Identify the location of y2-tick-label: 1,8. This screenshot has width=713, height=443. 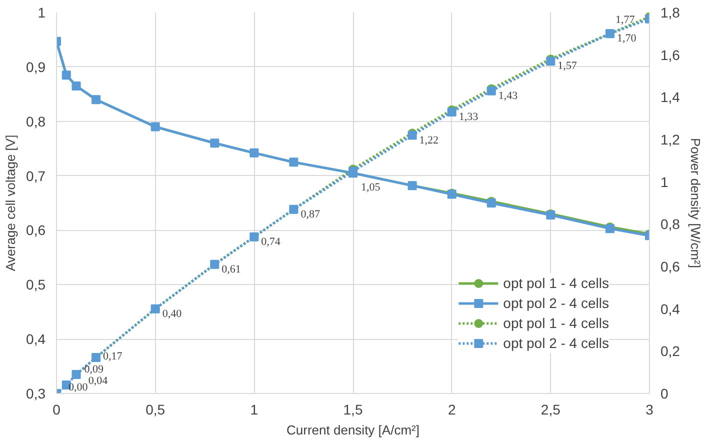
(670, 12).